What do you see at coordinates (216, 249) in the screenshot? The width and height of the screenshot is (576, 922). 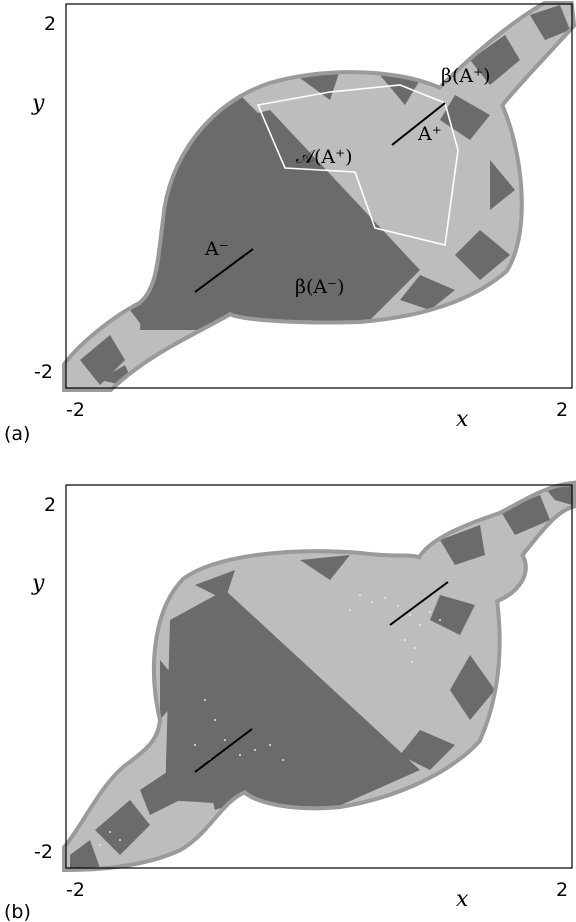 I see `panel-a-label-a-minus: A⁻` at bounding box center [216, 249].